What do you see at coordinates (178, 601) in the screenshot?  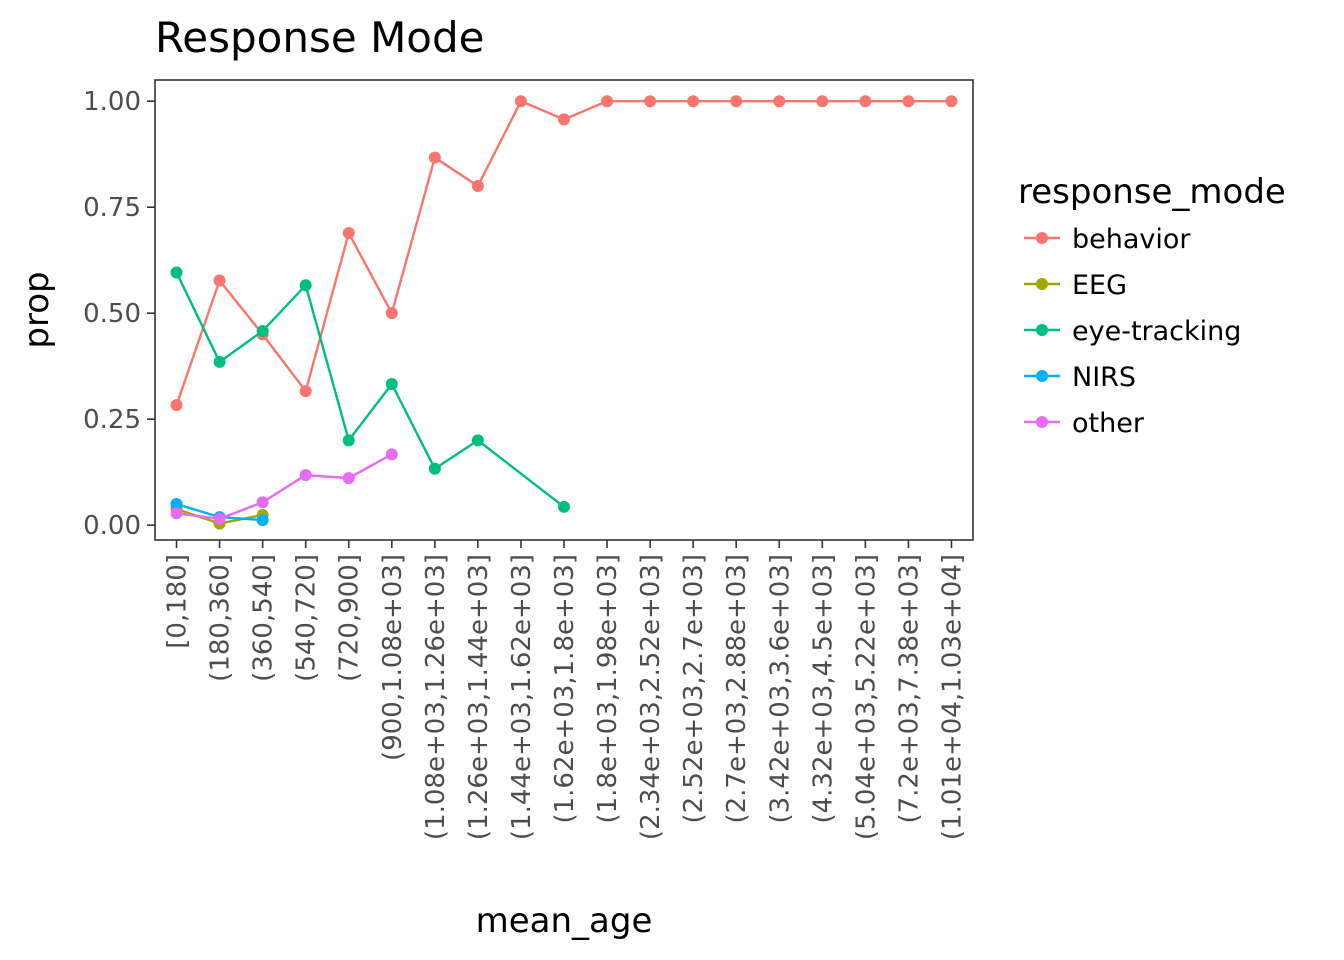 I see `x-tick-label: [0,180]` at bounding box center [178, 601].